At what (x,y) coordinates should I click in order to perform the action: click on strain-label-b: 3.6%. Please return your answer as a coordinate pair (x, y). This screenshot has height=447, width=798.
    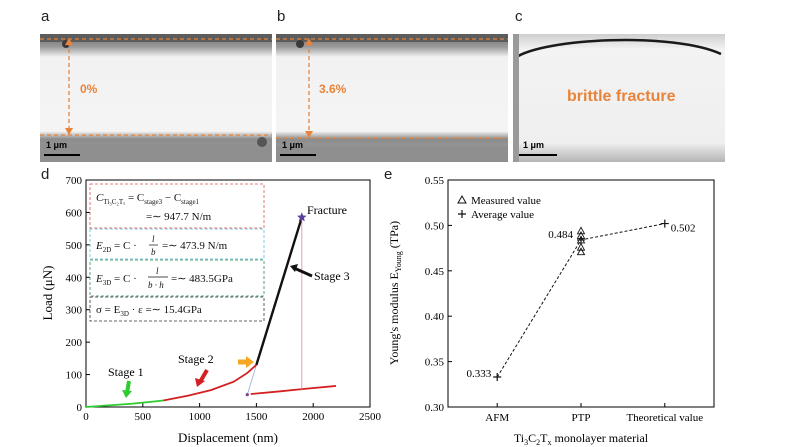
    Looking at the image, I should click on (333, 89).